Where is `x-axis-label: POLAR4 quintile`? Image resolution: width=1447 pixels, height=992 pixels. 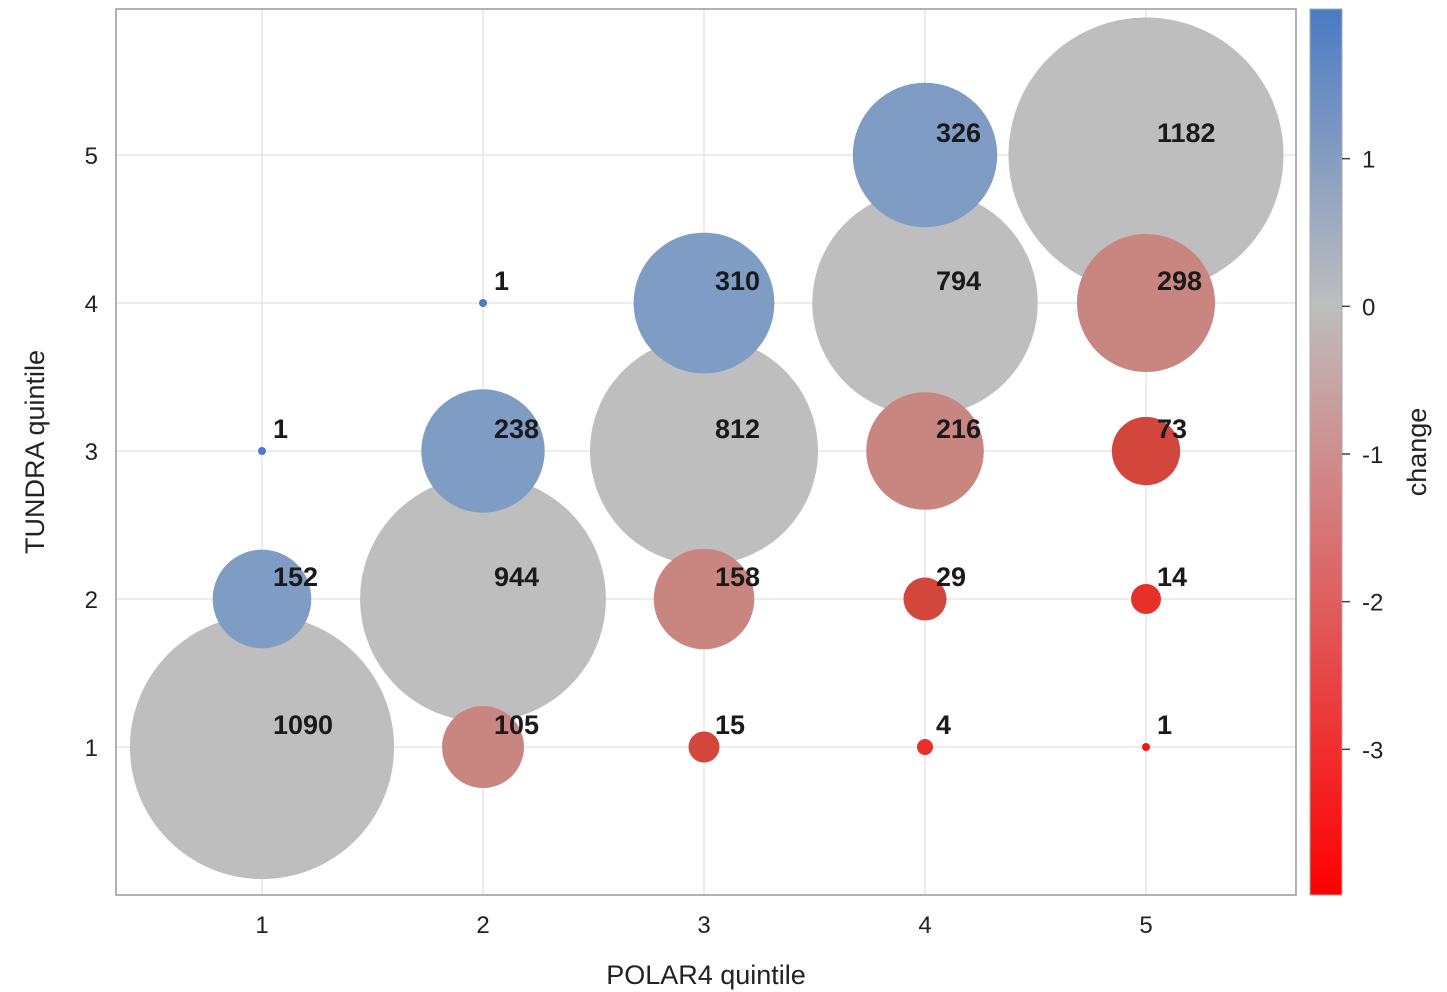 x-axis-label: POLAR4 quintile is located at coordinates (706, 975).